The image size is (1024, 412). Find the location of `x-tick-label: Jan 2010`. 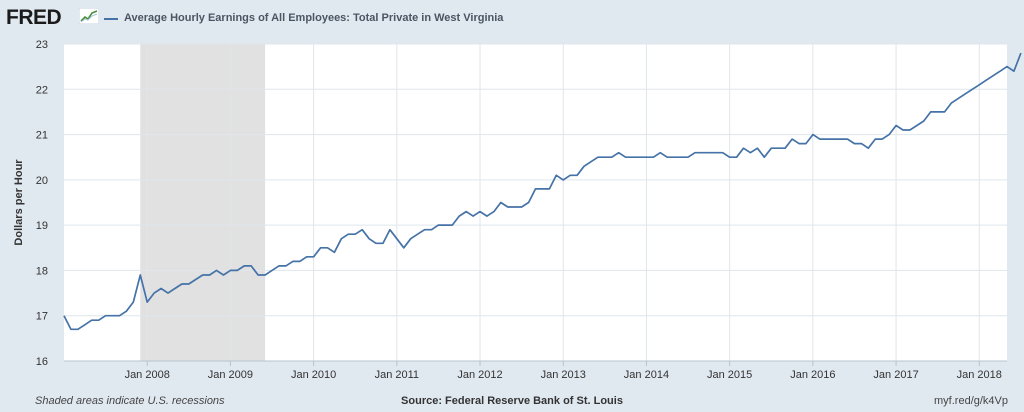

x-tick-label: Jan 2010 is located at coordinates (313, 375).